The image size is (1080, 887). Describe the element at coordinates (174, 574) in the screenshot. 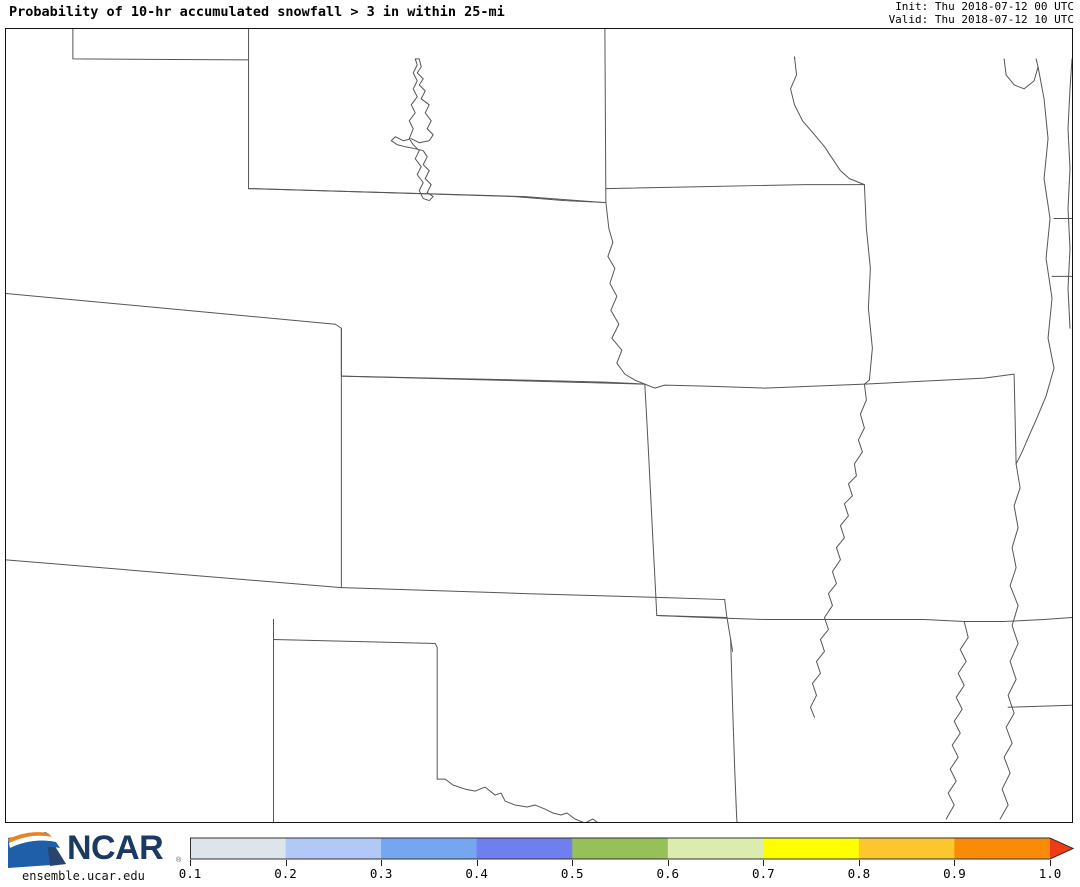

I see `boundary-colorado-south-newmexico-north` at that location.